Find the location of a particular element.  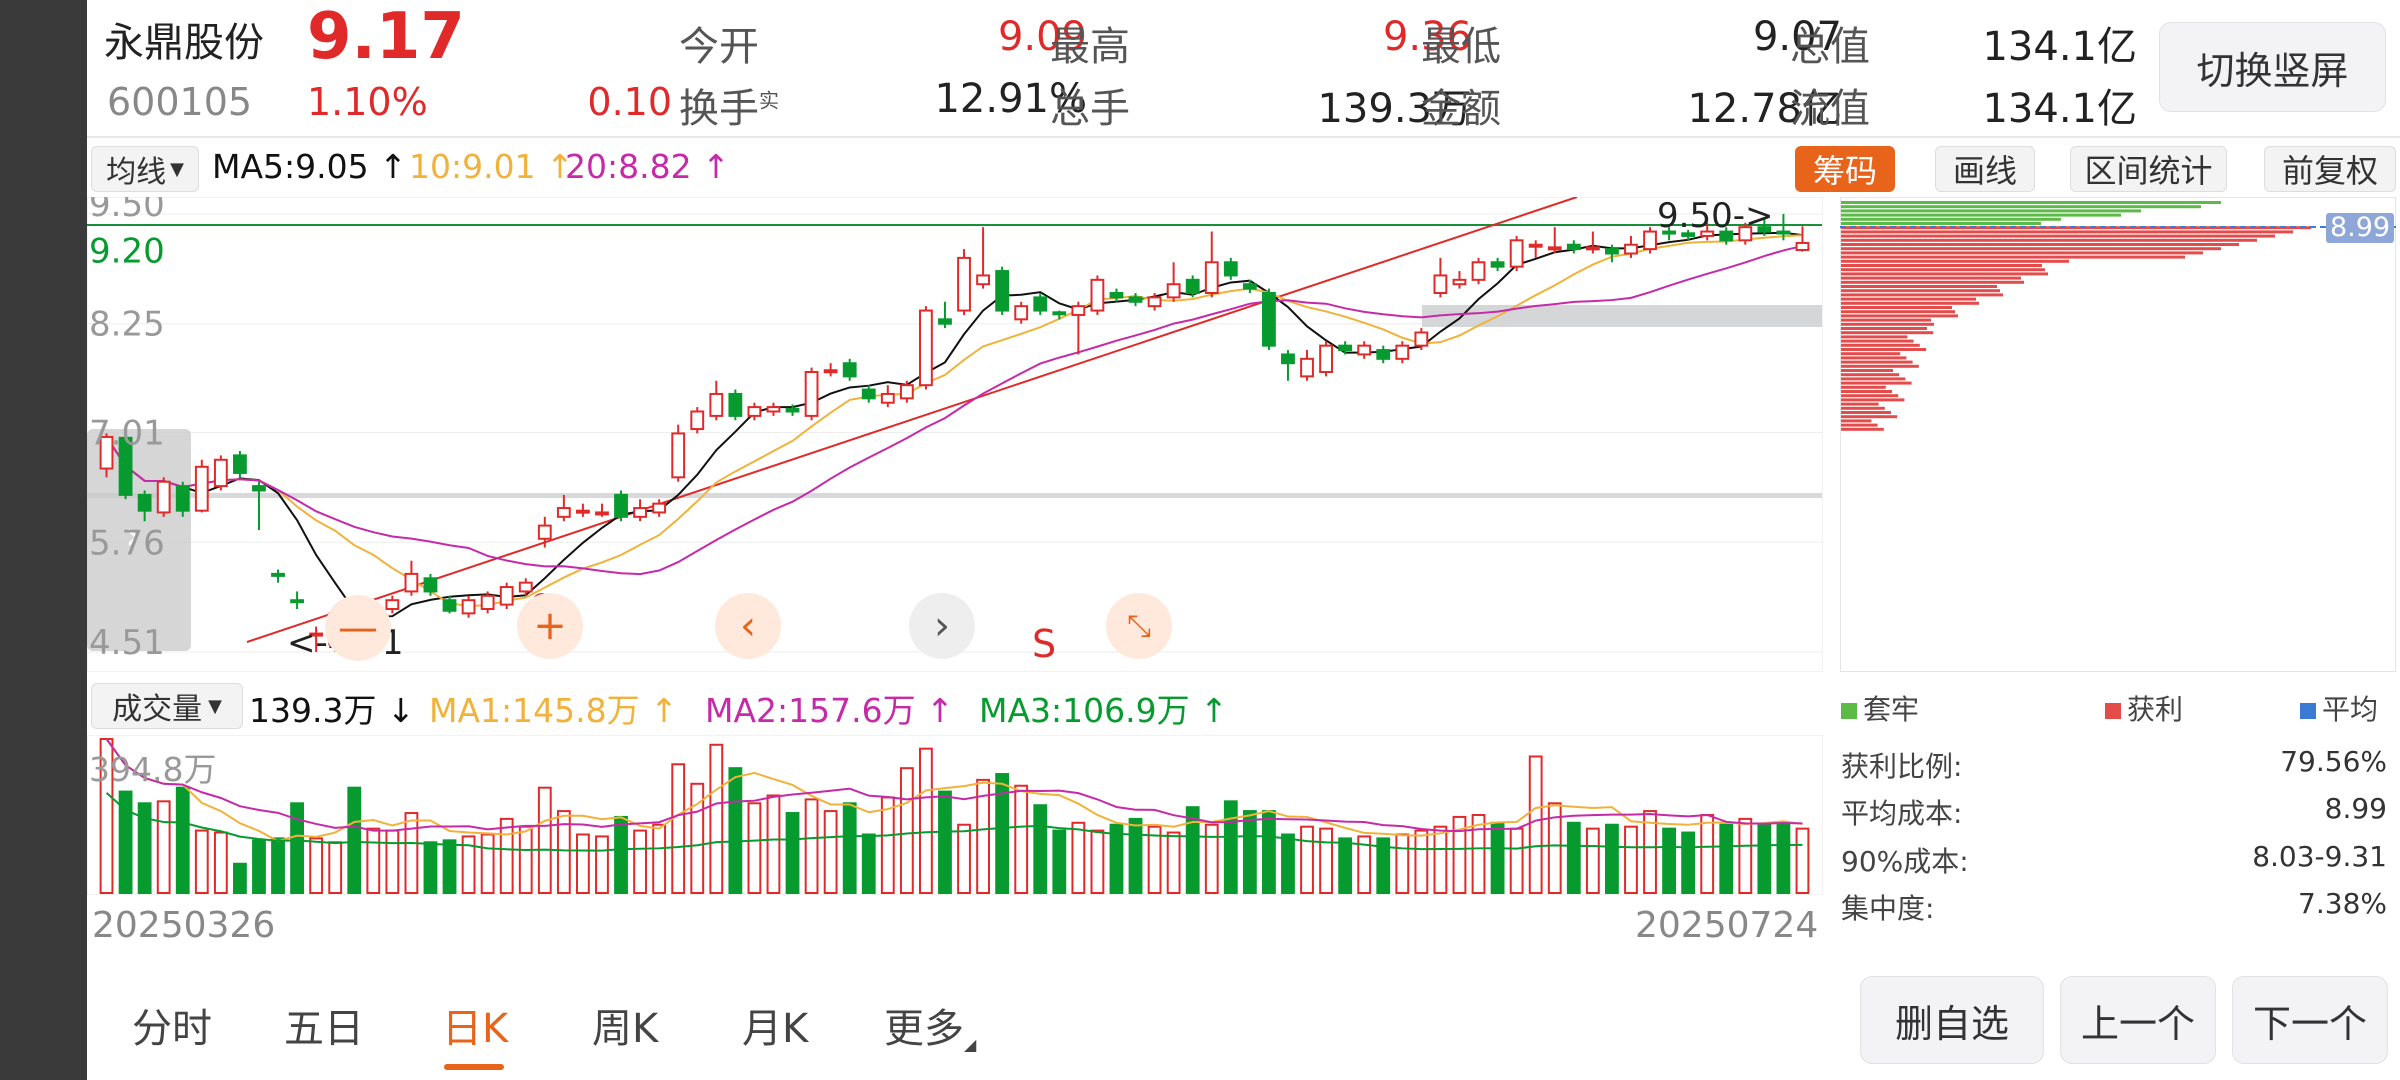

volume-ma3-line is located at coordinates (954, 822).